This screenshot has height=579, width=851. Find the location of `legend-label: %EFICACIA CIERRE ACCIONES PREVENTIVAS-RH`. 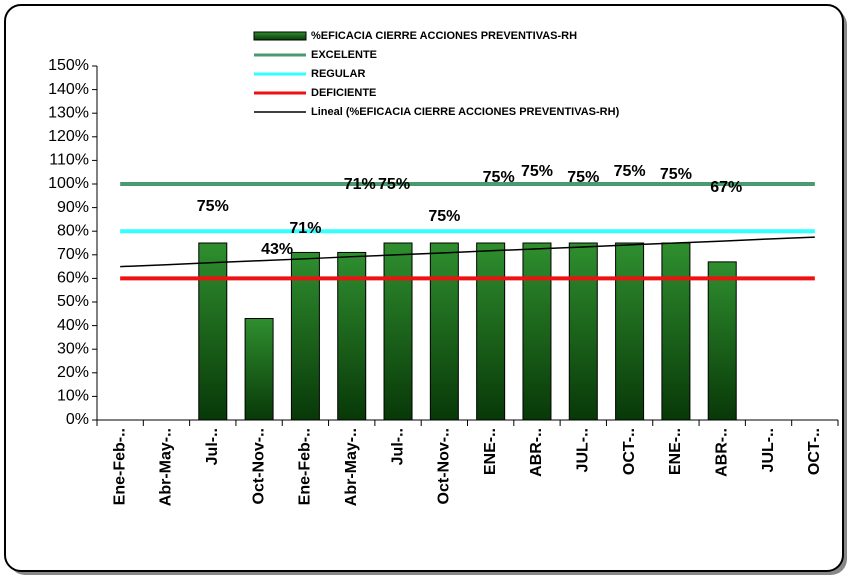

legend-label: %EFICACIA CIERRE ACCIONES PREVENTIVAS-RH is located at coordinates (444, 36).